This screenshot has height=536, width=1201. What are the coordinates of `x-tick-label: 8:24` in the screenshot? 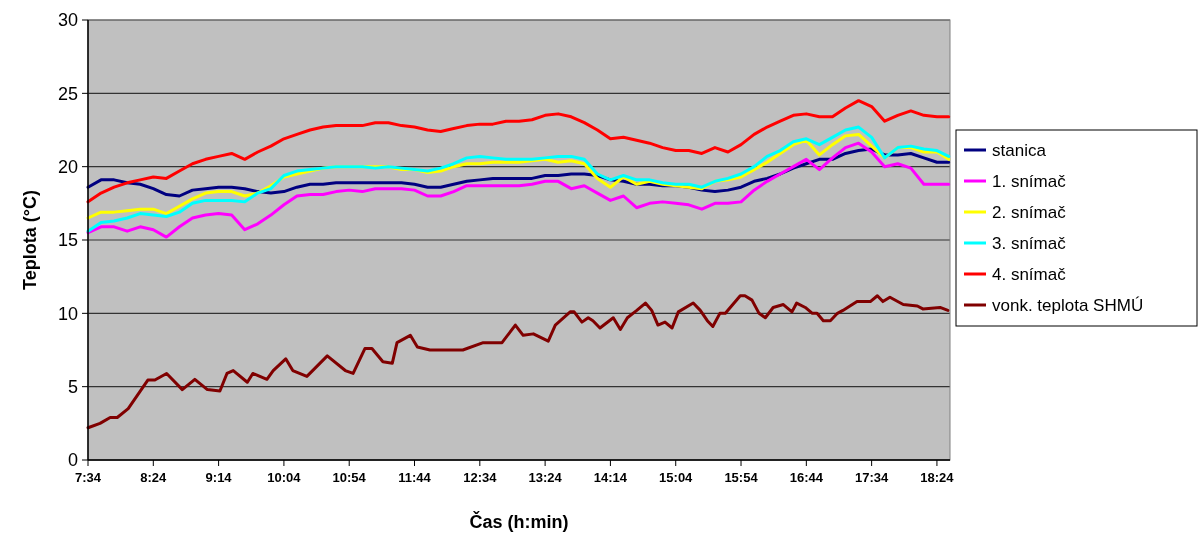 It's located at (154, 477).